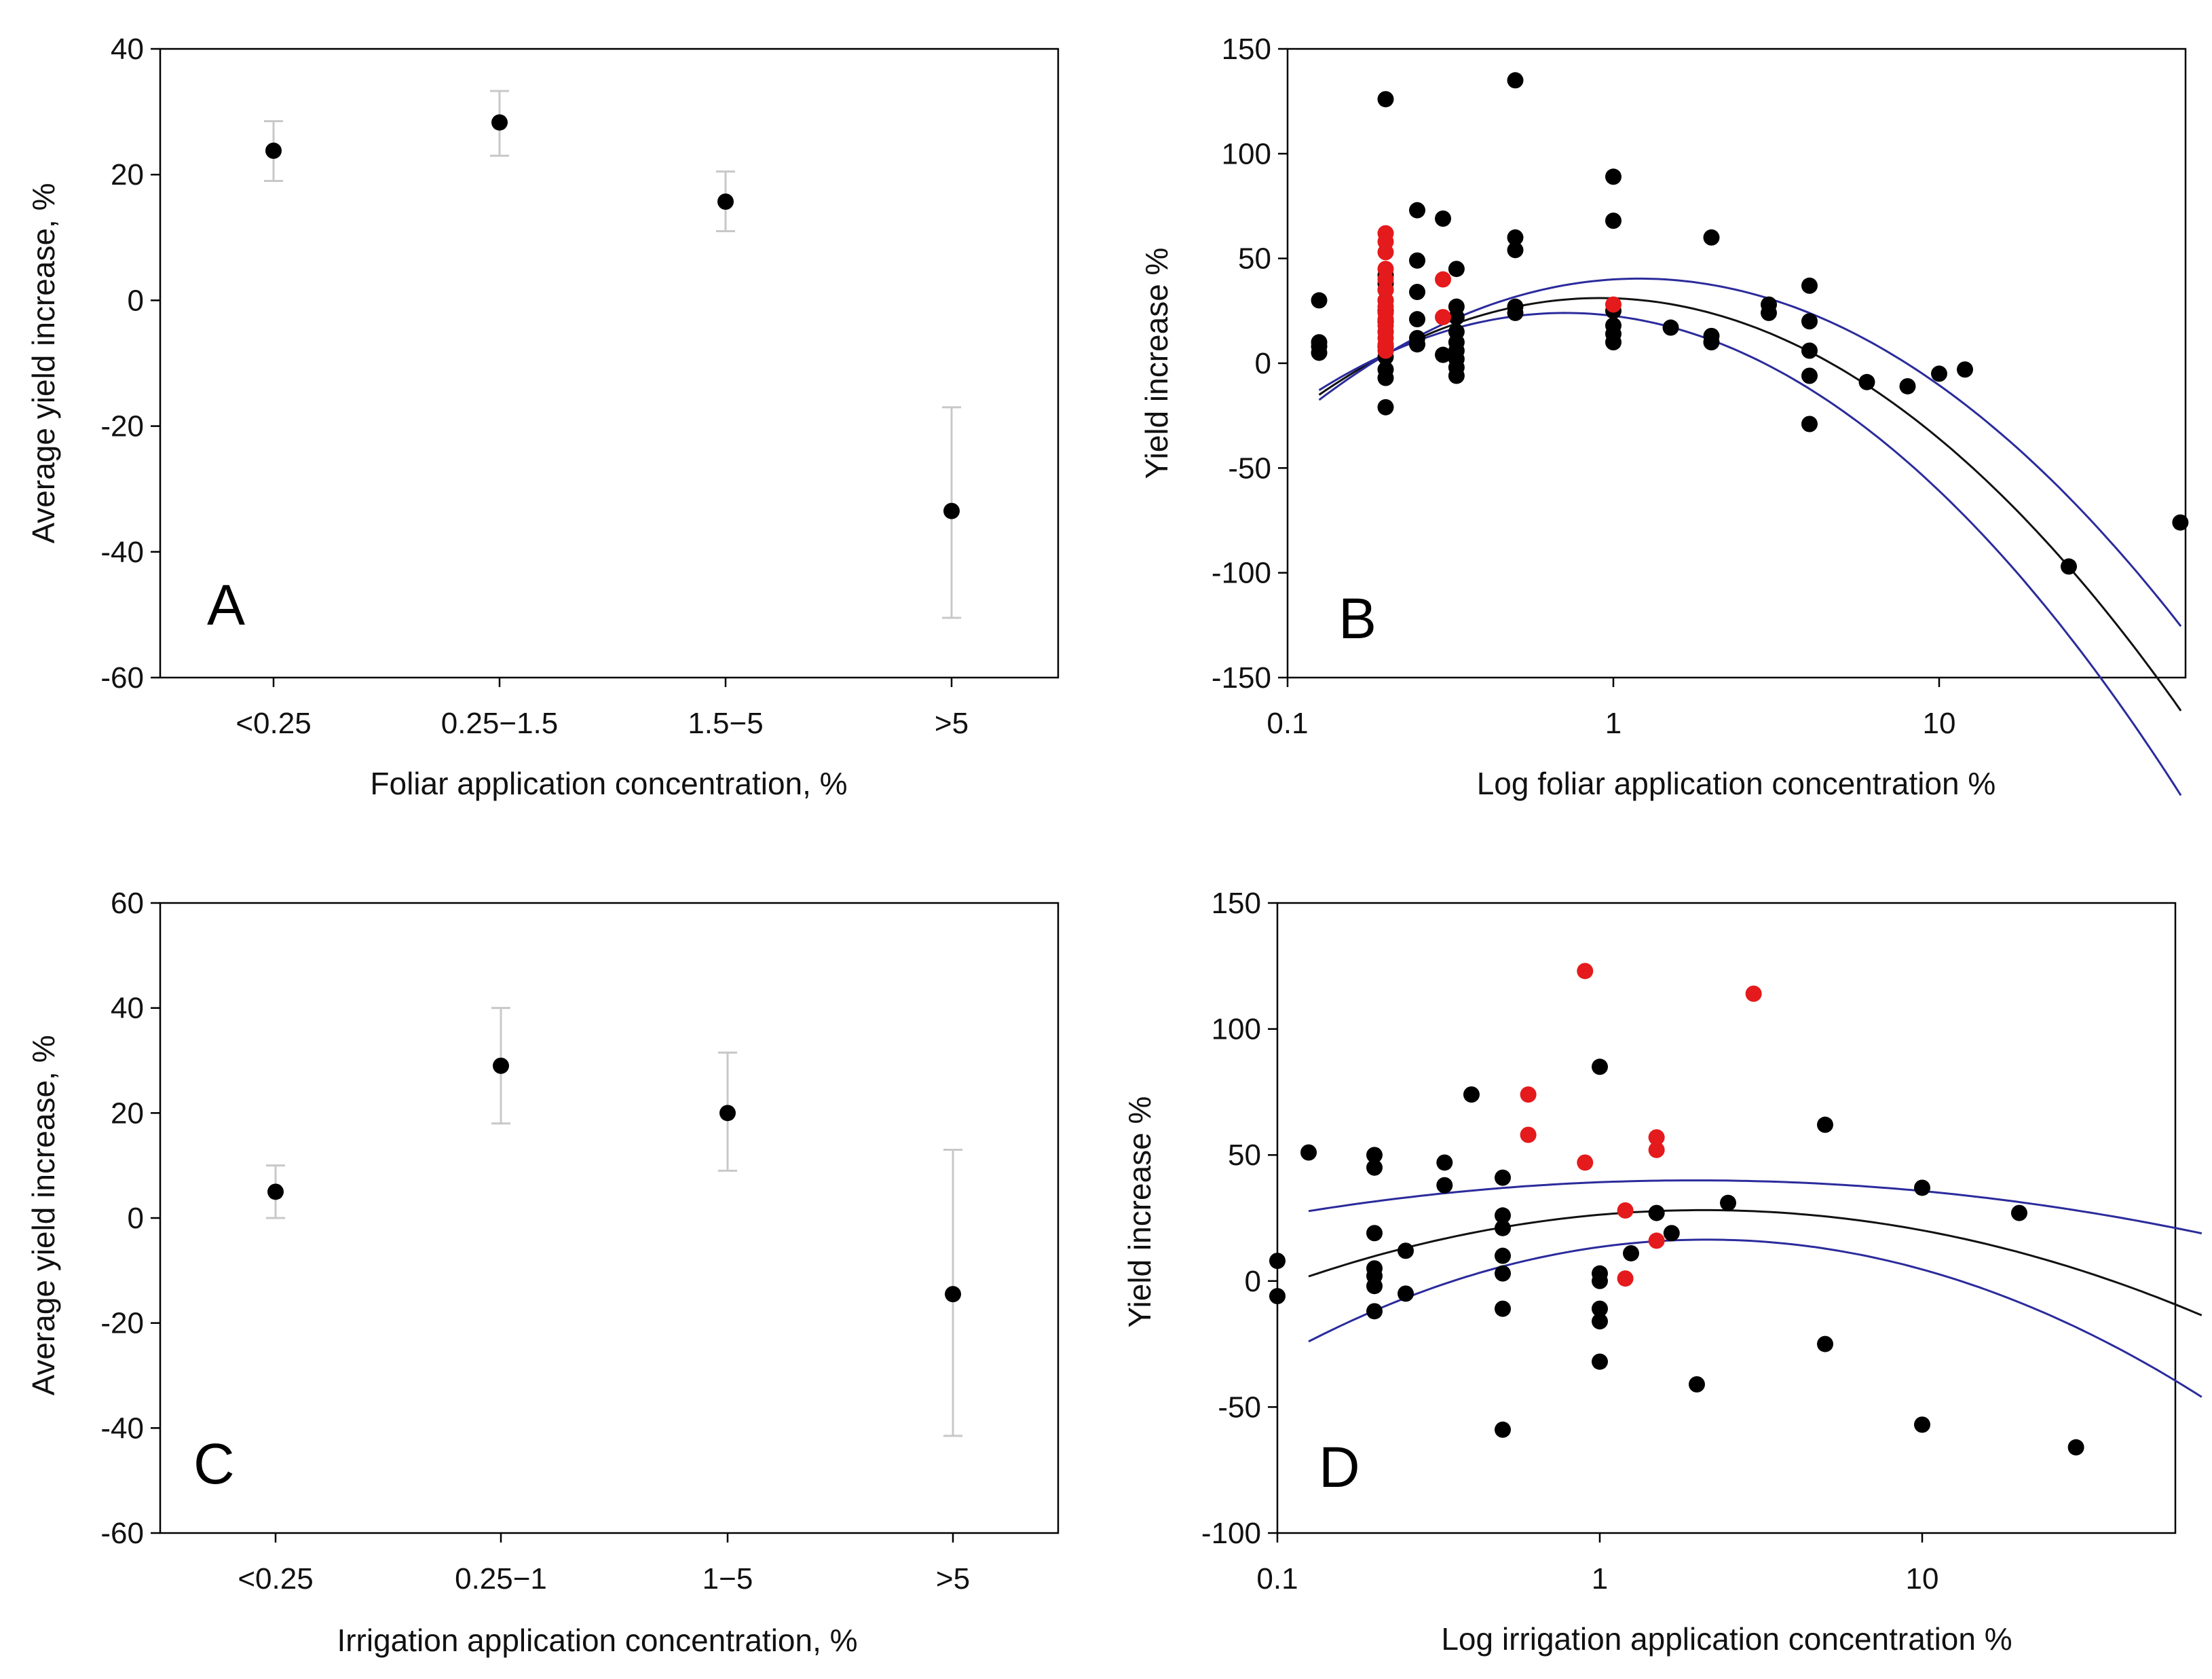  Describe the element at coordinates (275, 1578) in the screenshot. I see `panel-c-x-tick-label: <0.25` at that location.